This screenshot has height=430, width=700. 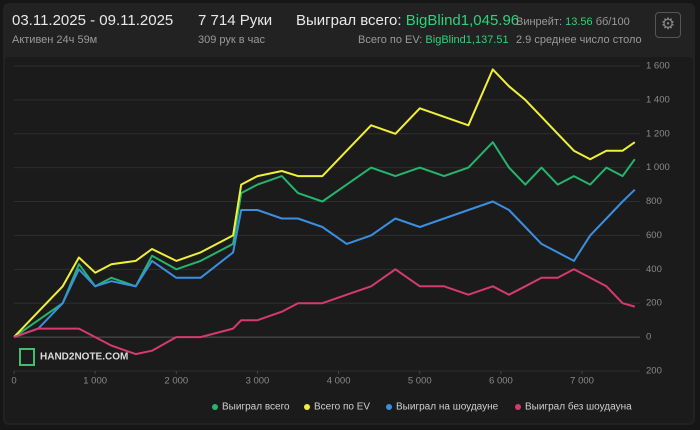 What do you see at coordinates (501, 381) in the screenshot?
I see `x-tick-label: 6 000` at bounding box center [501, 381].